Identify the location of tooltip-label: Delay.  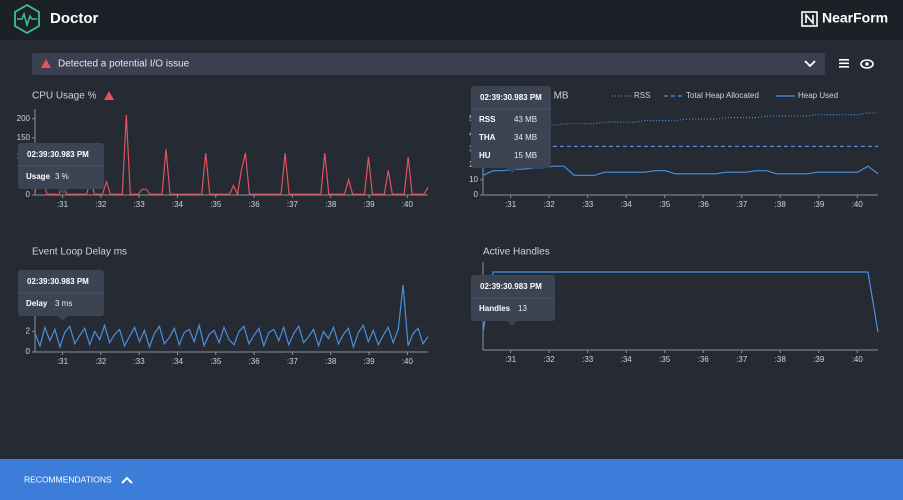
(37, 303).